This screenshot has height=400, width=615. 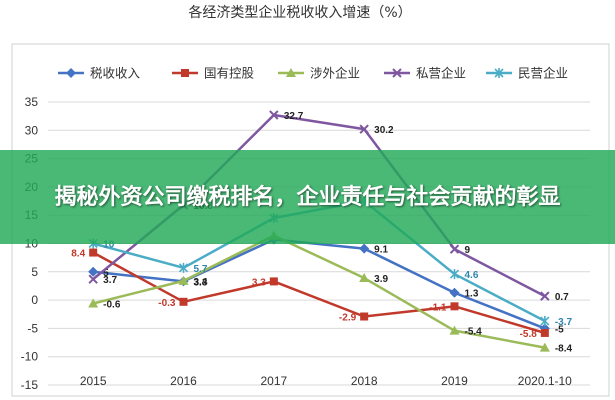 What do you see at coordinates (32, 102) in the screenshot?
I see `y-tick-label: 35` at bounding box center [32, 102].